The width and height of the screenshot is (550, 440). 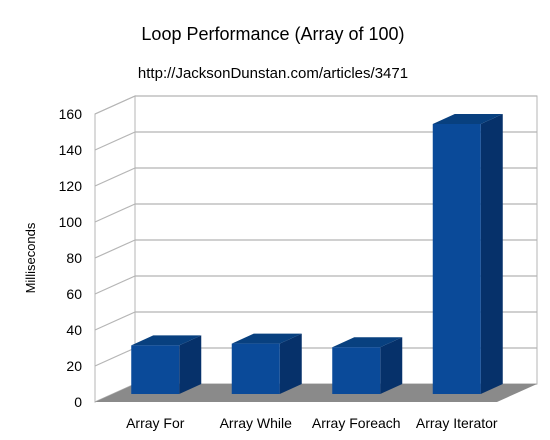 What do you see at coordinates (155, 423) in the screenshot?
I see `x-category-label: Array For` at bounding box center [155, 423].